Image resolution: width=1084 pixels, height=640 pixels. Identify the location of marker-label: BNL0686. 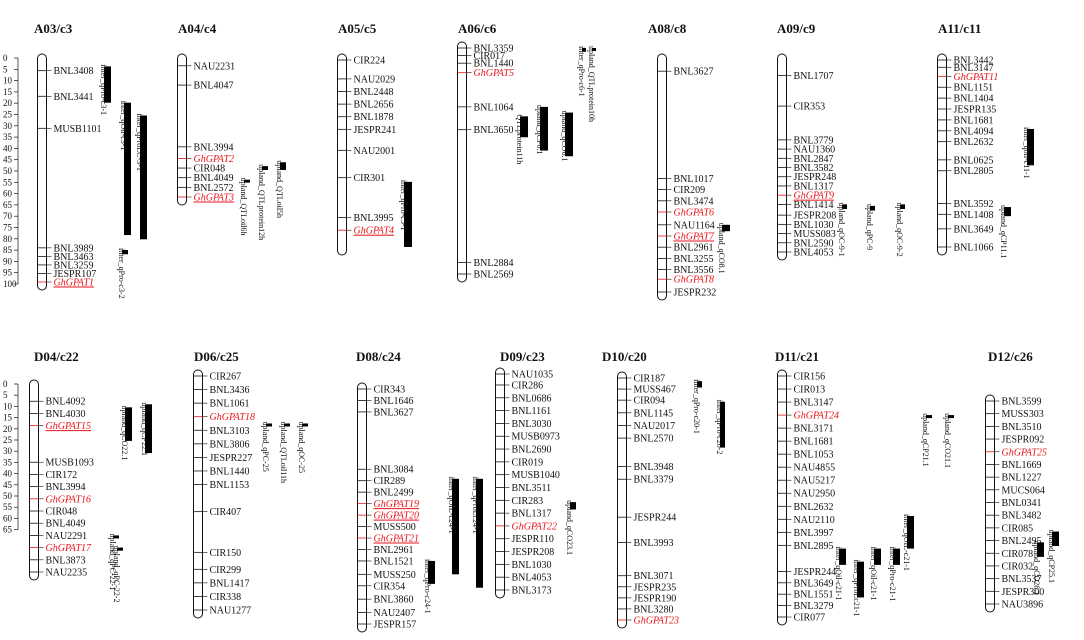
(532, 398).